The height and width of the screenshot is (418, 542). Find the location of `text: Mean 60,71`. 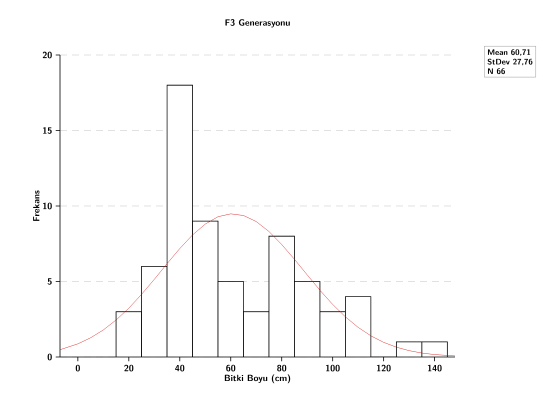

text: Mean 60,71 is located at coordinates (509, 52).